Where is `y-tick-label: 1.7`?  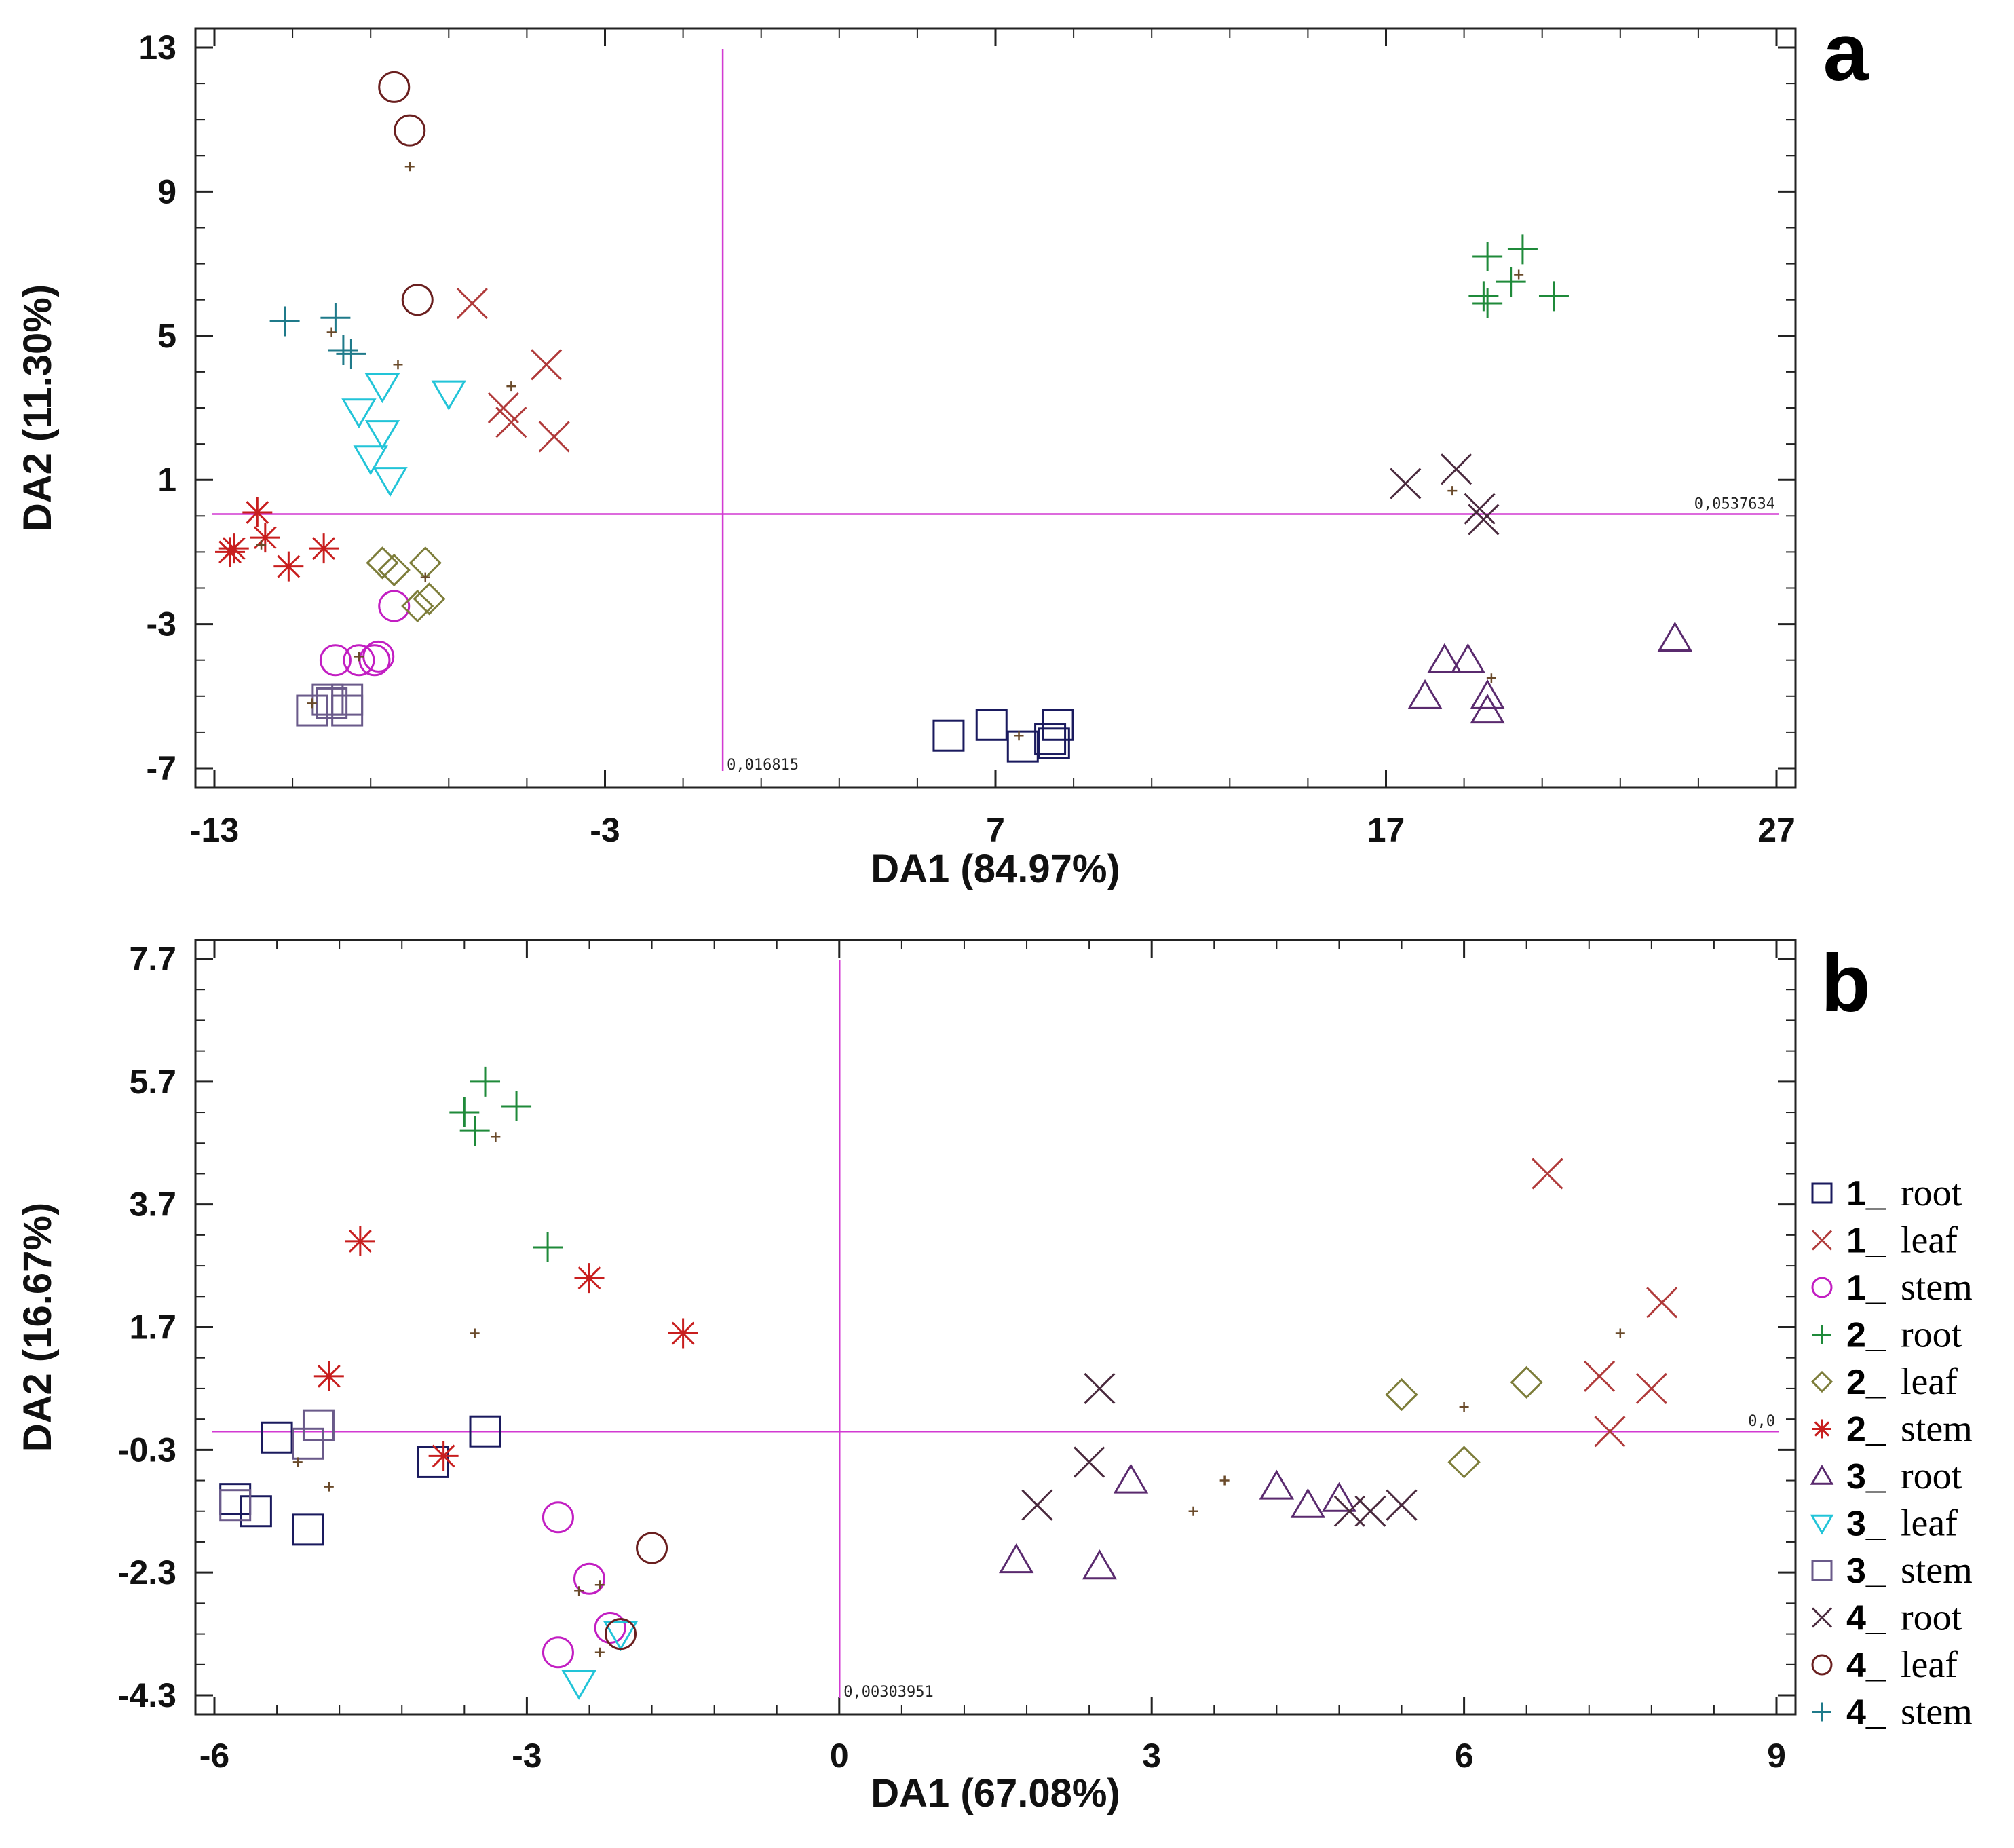 y-tick-label: 1.7 is located at coordinates (152, 1327).